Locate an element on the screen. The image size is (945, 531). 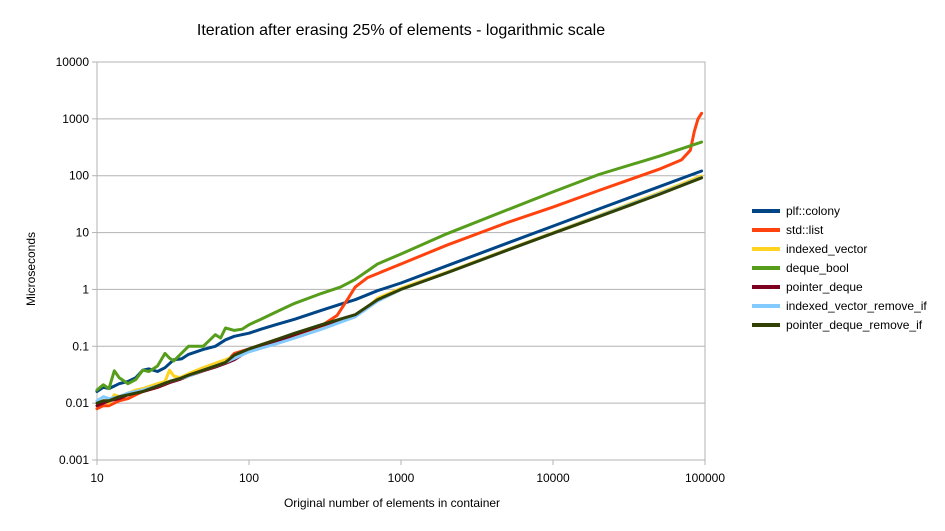
legend-item-deque-bool: deque_bool is located at coordinates (839, 267).